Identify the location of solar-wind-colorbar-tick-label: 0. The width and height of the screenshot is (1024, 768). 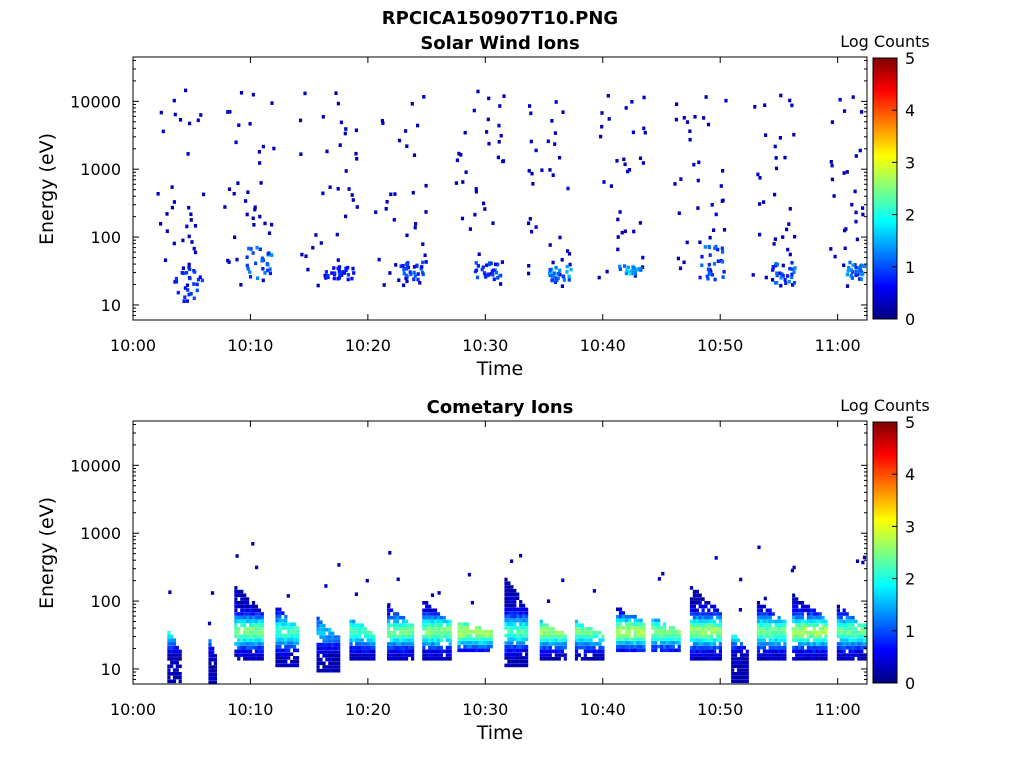
(910, 319).